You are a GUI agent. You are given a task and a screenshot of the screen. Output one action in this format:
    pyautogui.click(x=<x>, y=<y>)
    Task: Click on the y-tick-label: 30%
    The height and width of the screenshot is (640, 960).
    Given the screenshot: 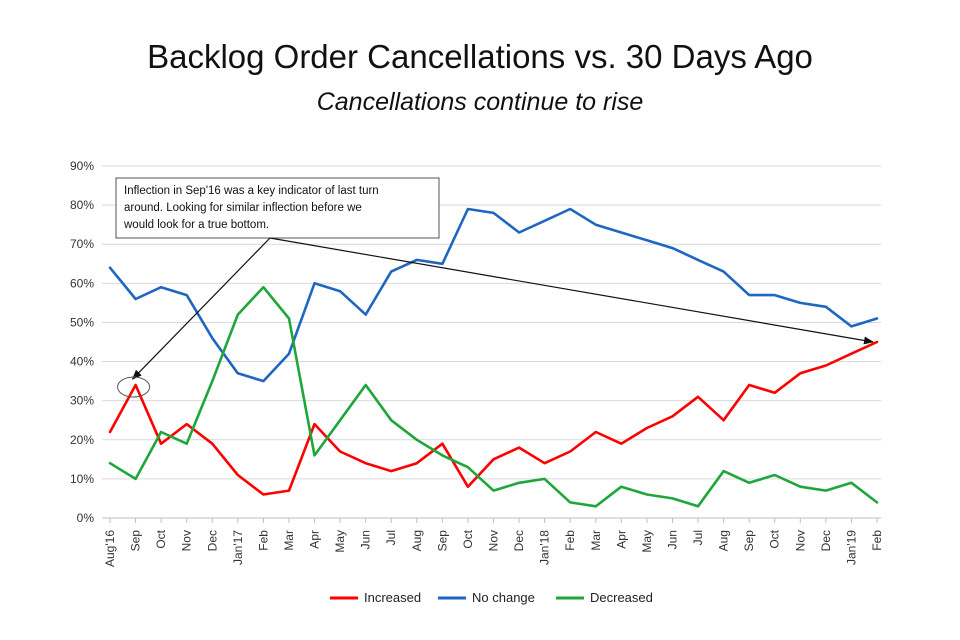 What is the action you would take?
    pyautogui.click(x=82, y=401)
    